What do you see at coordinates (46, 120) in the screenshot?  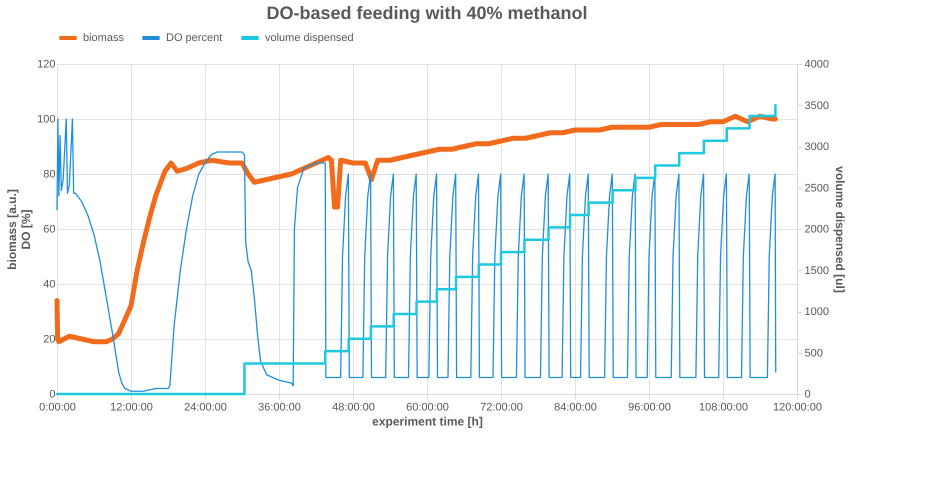 I see `y-tick-label: 100` at bounding box center [46, 120].